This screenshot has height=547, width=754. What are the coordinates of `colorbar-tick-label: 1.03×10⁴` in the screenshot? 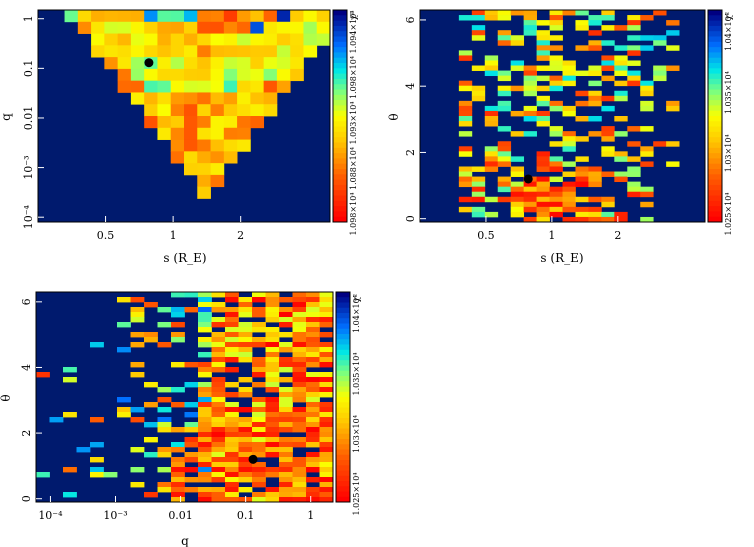 It's located at (728, 153).